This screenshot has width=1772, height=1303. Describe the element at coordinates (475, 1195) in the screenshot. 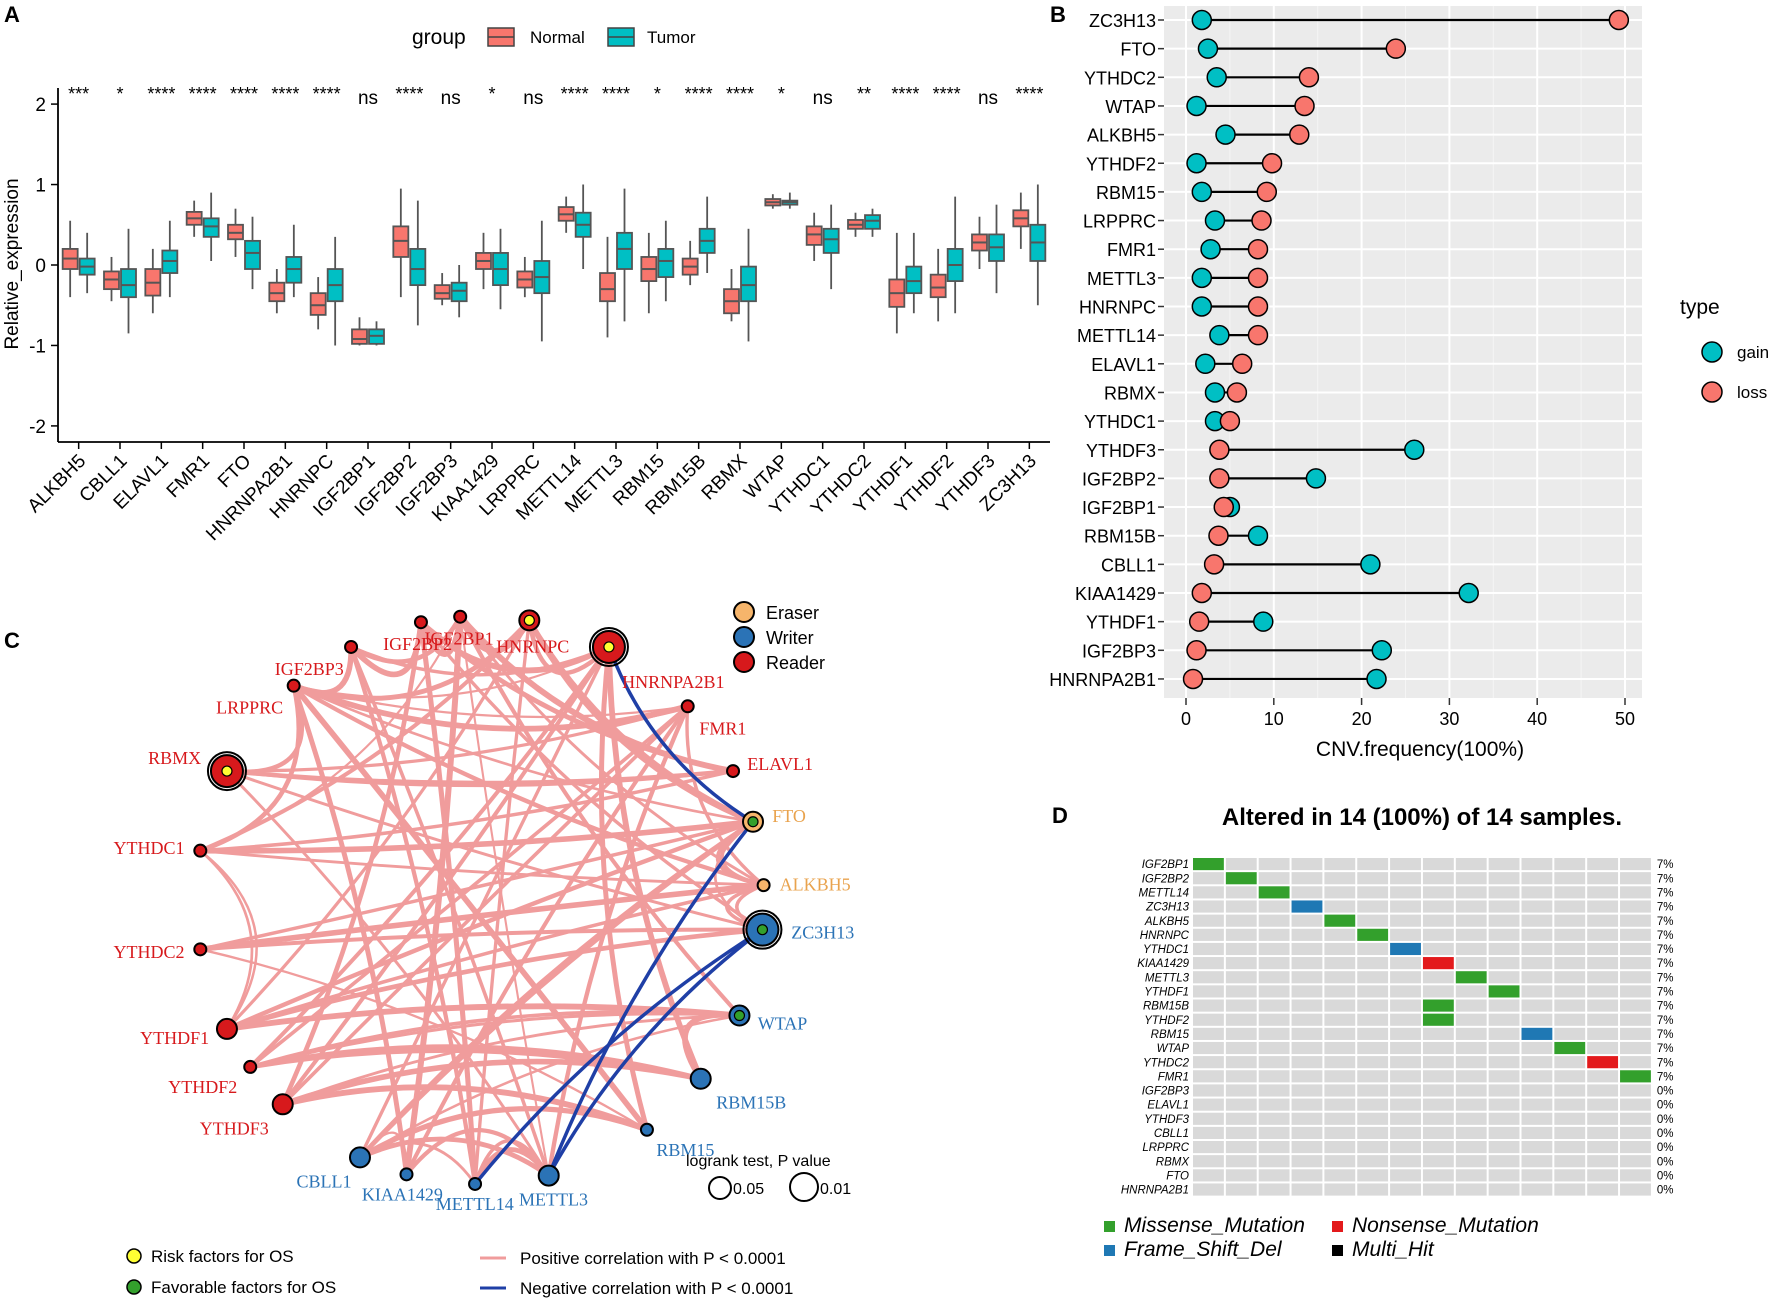

I see `network-node: METTL14` at that location.